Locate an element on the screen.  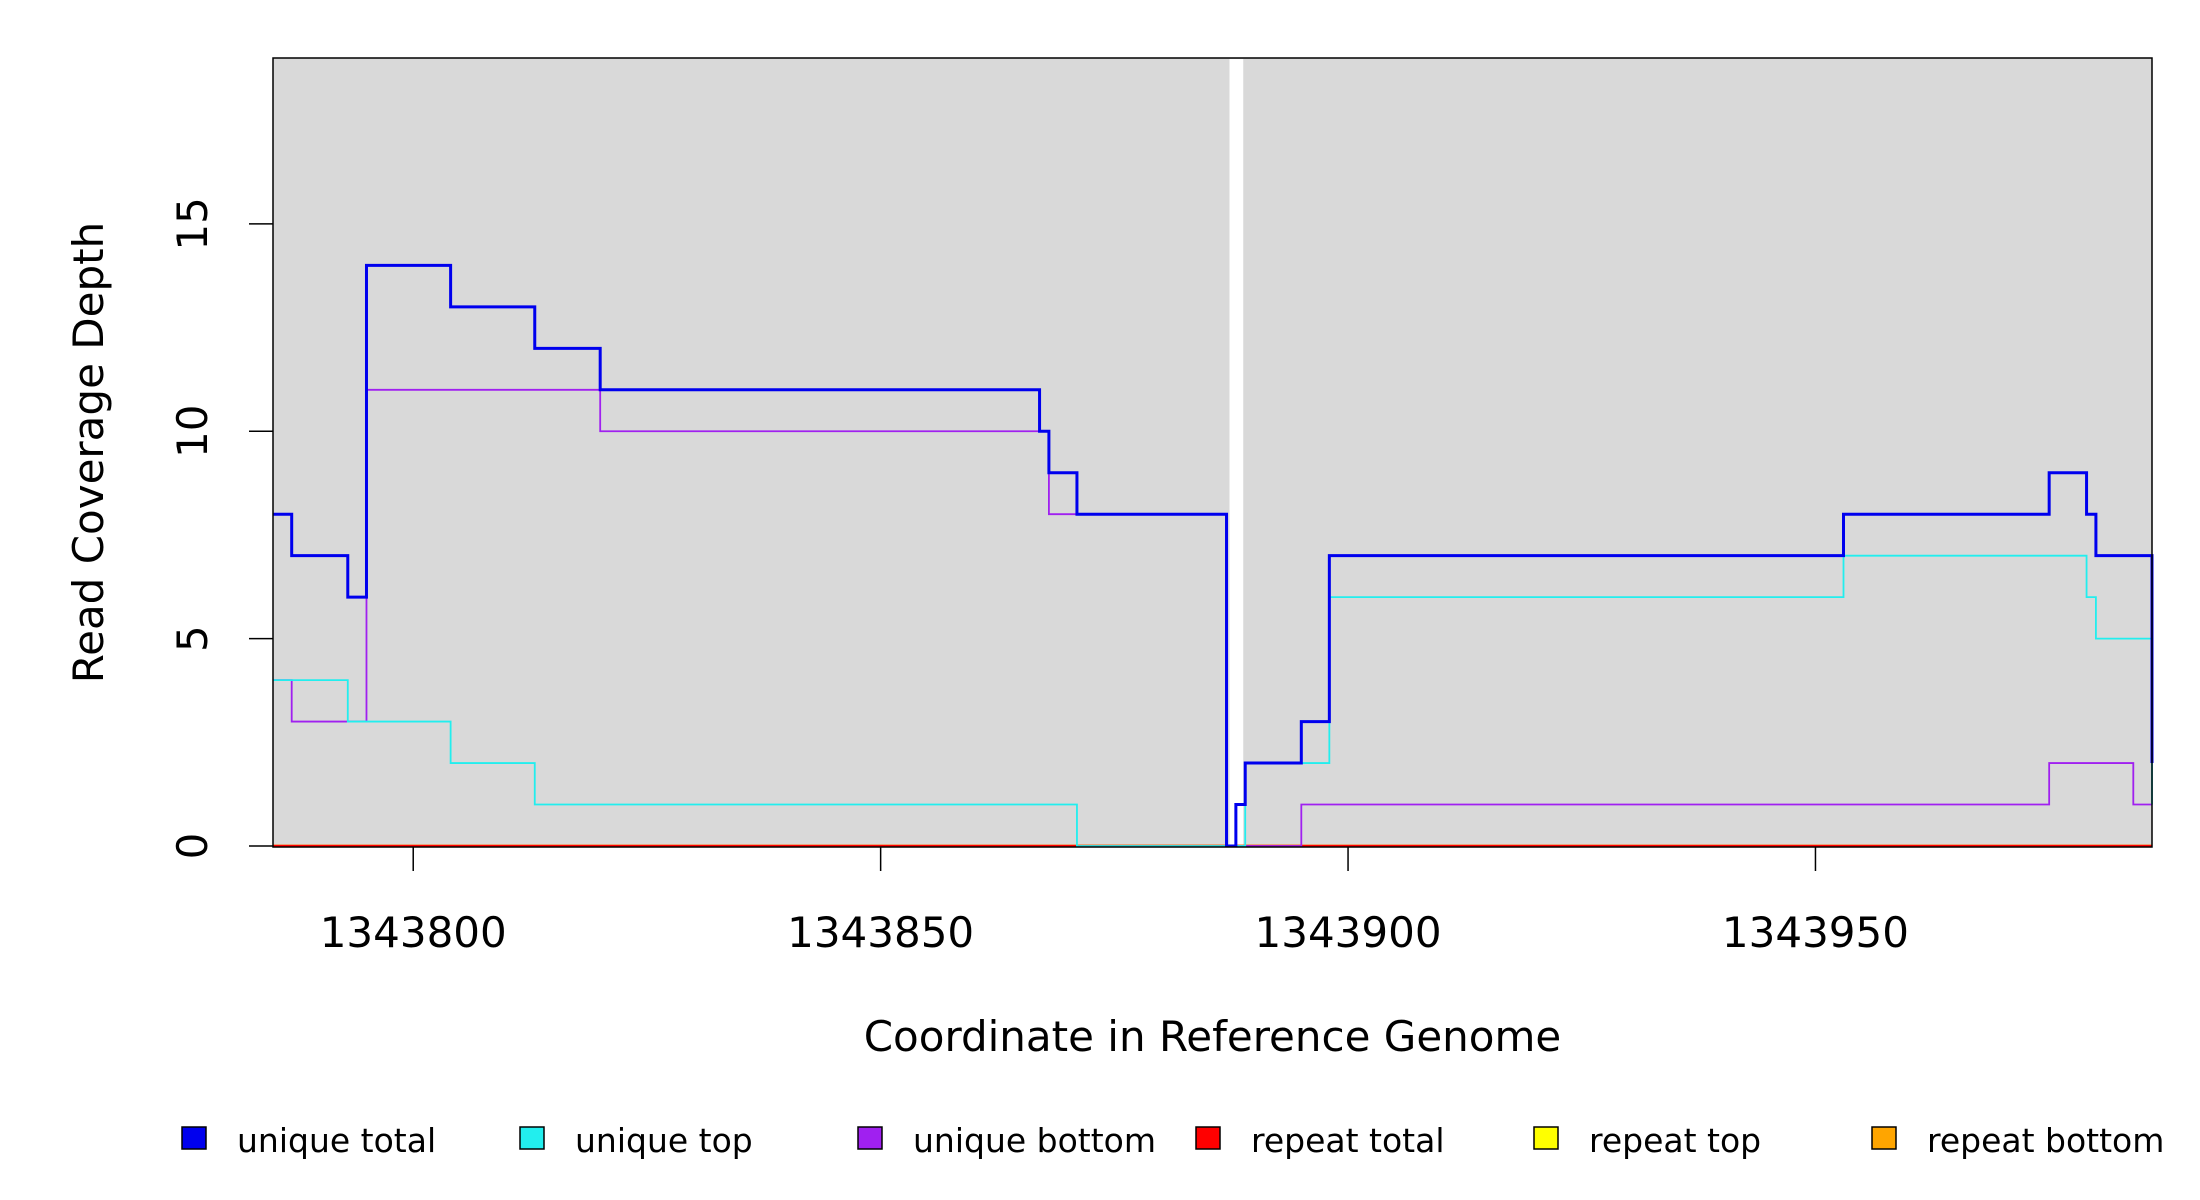
legend-label: unique top is located at coordinates (664, 1140).